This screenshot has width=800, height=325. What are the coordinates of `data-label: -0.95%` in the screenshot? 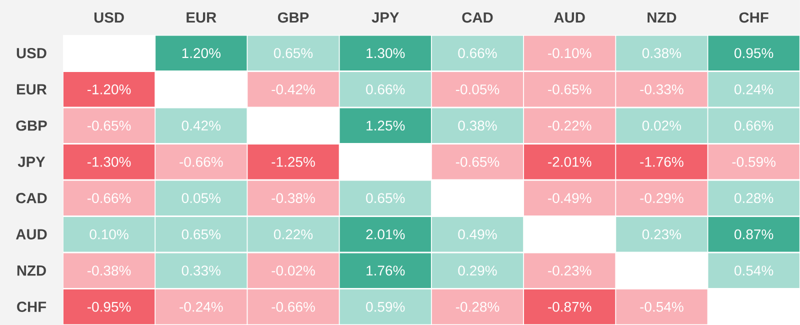 It's located at (109, 307).